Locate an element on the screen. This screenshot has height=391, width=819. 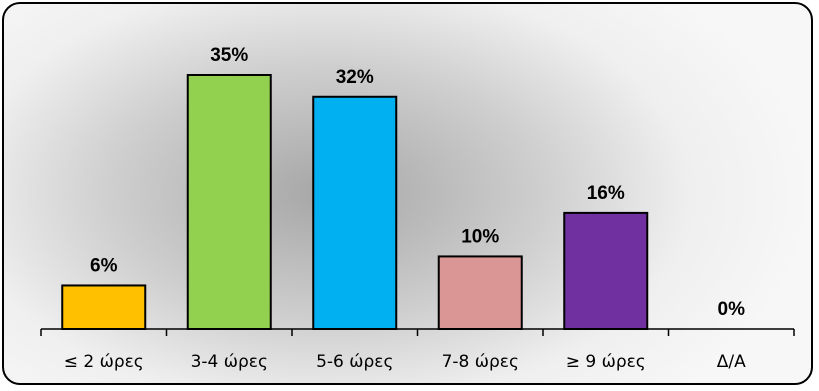
data-label: 0% is located at coordinates (732, 309).